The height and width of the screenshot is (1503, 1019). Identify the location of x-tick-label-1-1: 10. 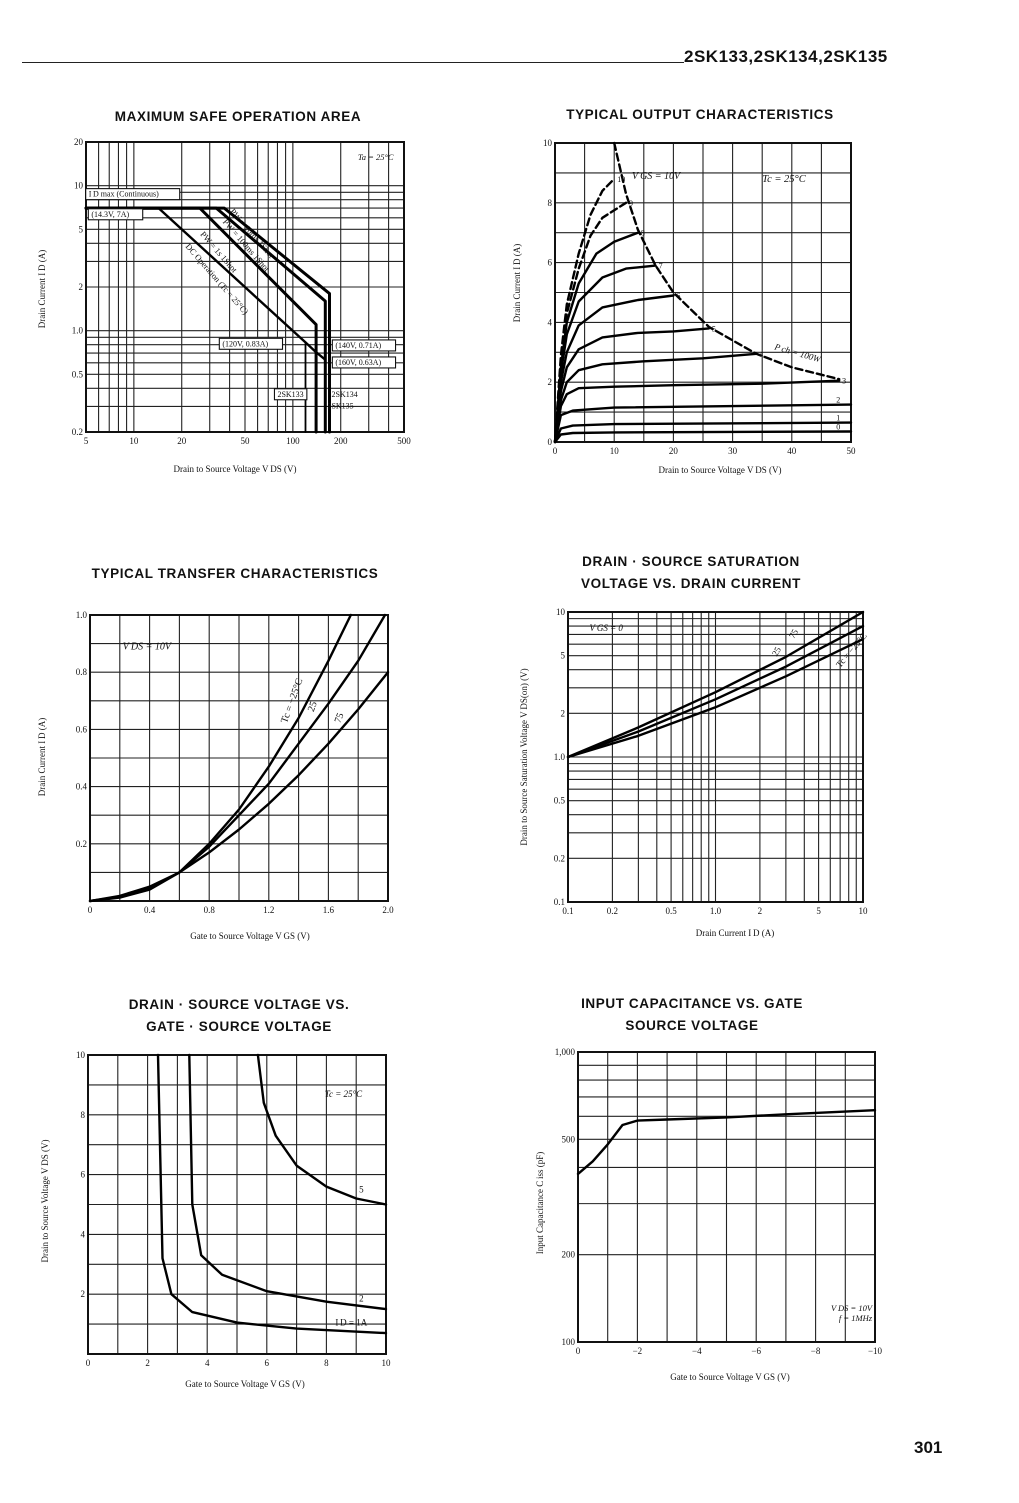
(615, 451).